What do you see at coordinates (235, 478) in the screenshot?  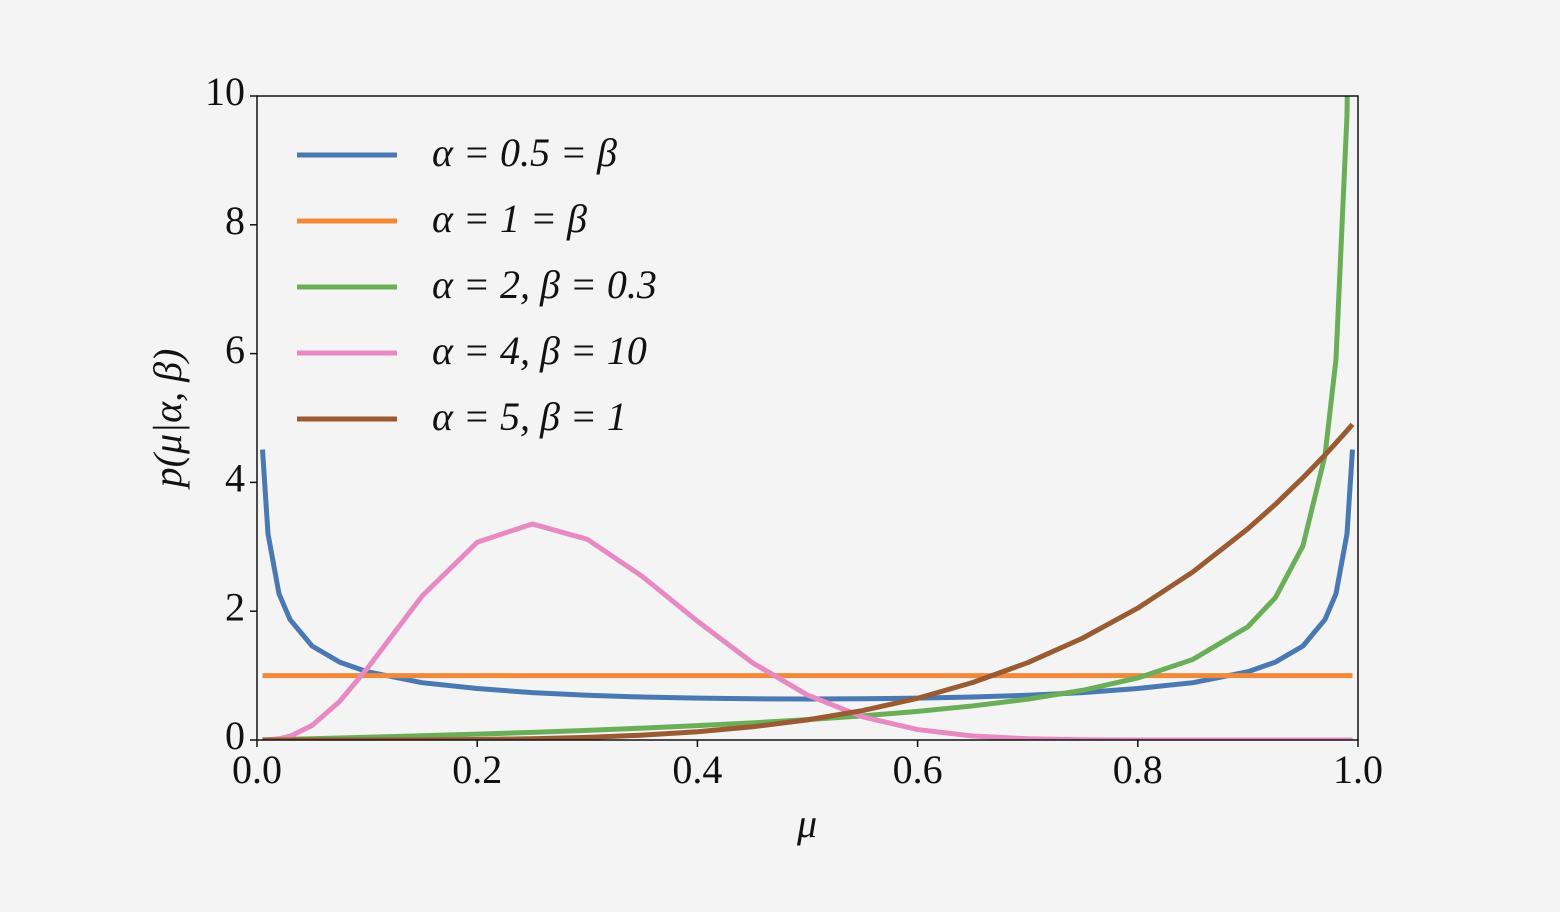 I see `y-tick-label: 4` at bounding box center [235, 478].